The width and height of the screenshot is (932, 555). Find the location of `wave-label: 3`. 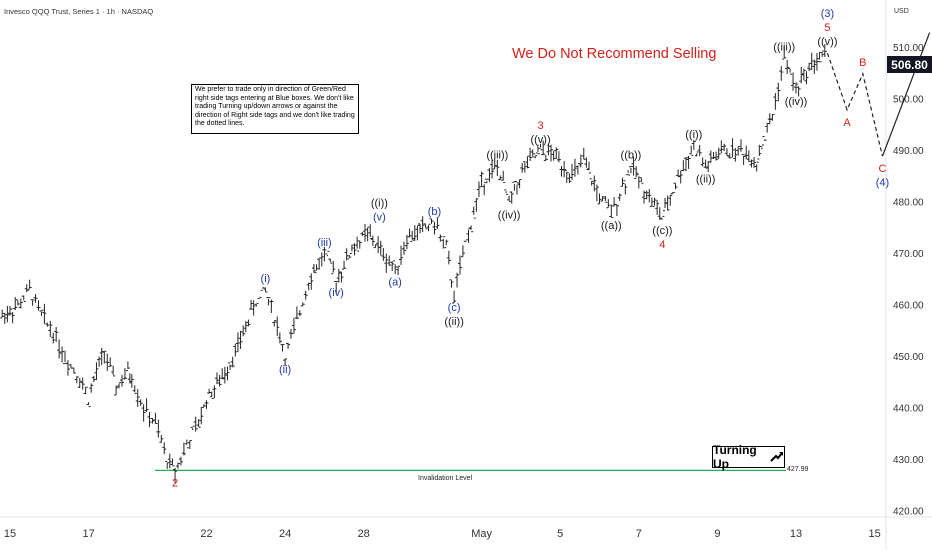

wave-label: 3 is located at coordinates (540, 126).